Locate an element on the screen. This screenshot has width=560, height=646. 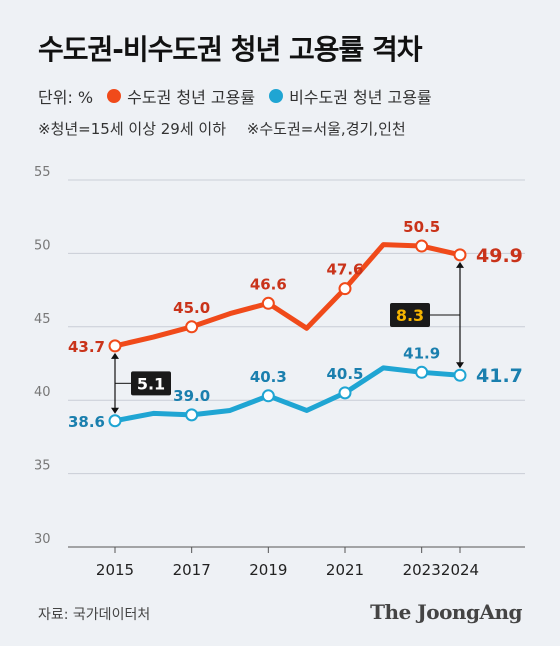
x-tick-label: 2017 is located at coordinates (192, 570).